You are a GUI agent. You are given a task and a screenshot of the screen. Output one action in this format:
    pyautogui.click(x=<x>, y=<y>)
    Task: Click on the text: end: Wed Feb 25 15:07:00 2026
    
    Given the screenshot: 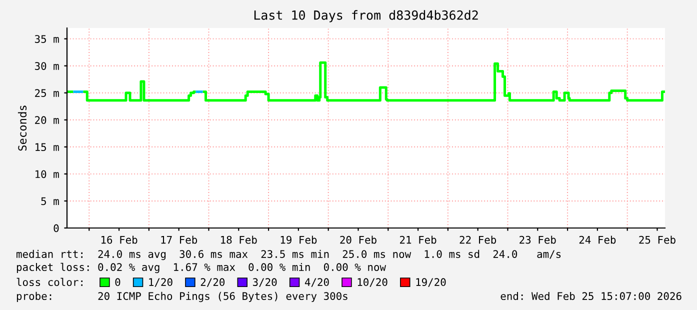 What is the action you would take?
    pyautogui.click(x=591, y=296)
    